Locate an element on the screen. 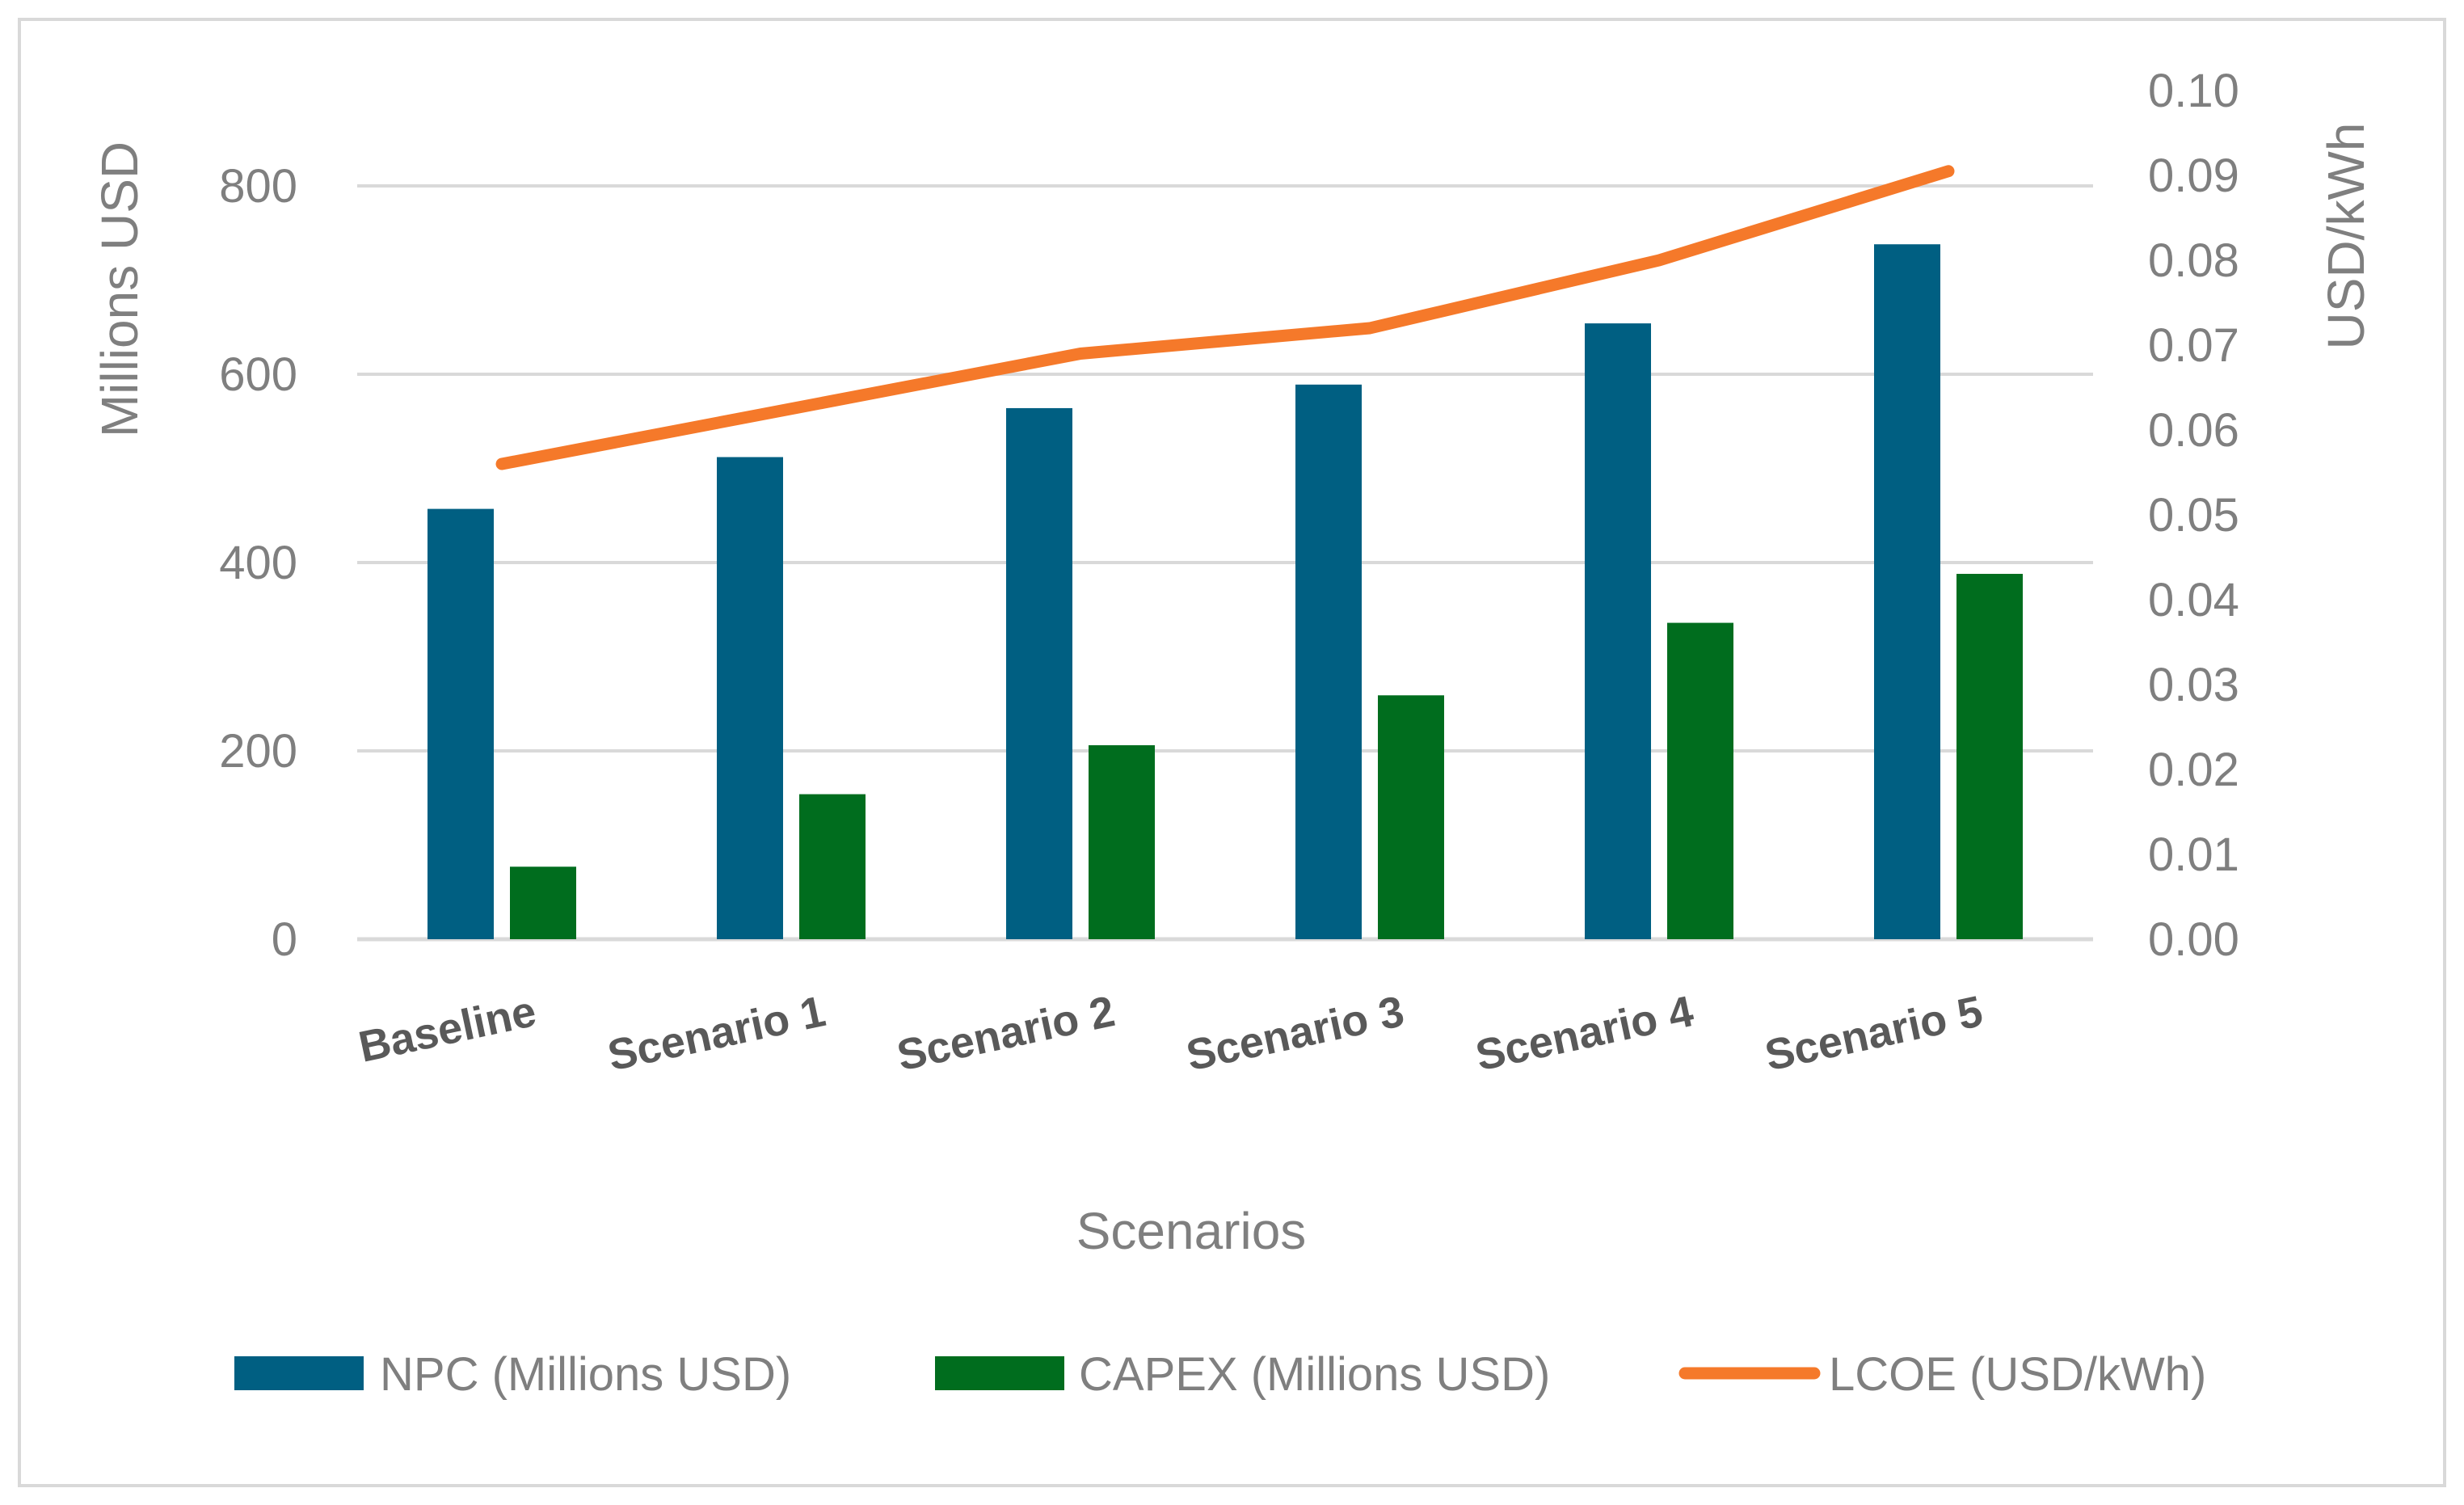 The height and width of the screenshot is (1505, 2464). category-label: Scenario 3 is located at coordinates (1295, 1033).